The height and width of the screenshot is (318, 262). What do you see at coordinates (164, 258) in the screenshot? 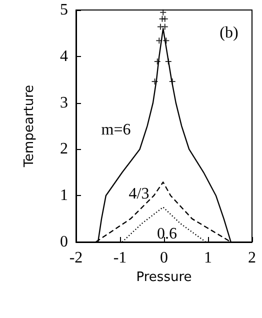
I see `x-tick-label: 0` at bounding box center [164, 258].